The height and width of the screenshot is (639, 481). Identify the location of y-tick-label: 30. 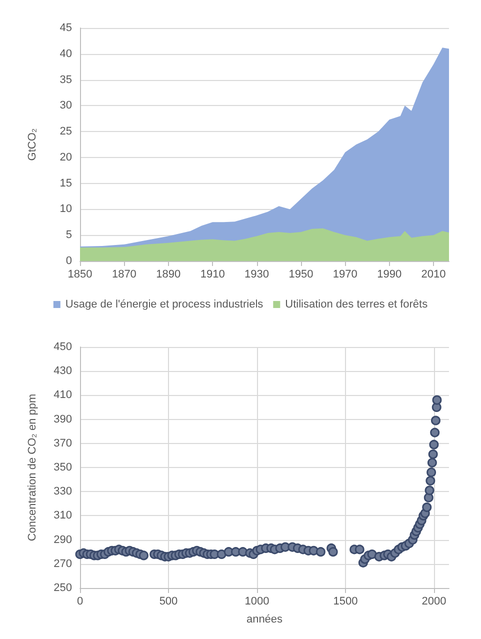
(66, 106).